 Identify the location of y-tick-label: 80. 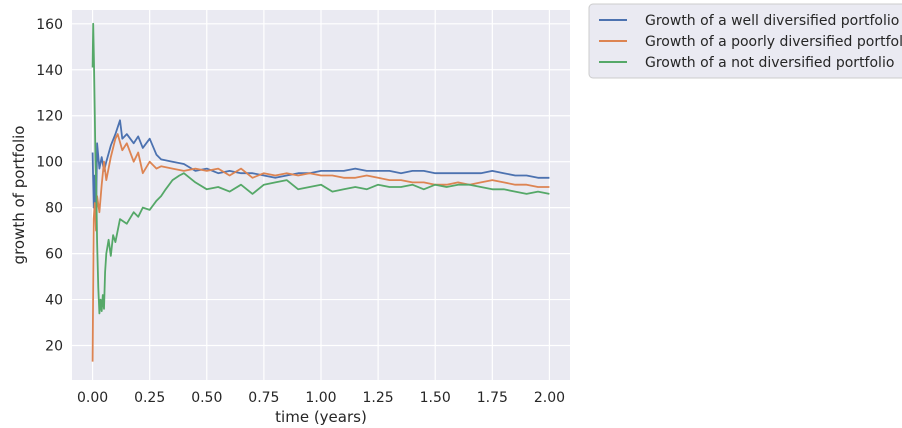
(54, 209).